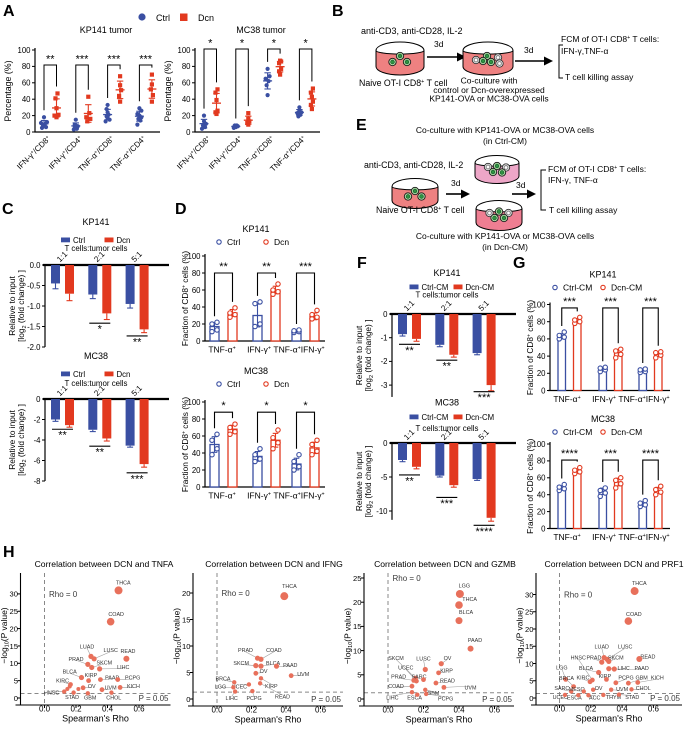 This screenshot has width=685, height=731. Describe the element at coordinates (584, 51) in the screenshot. I see `svg-text: IFN-γ,TNF-α` at that location.